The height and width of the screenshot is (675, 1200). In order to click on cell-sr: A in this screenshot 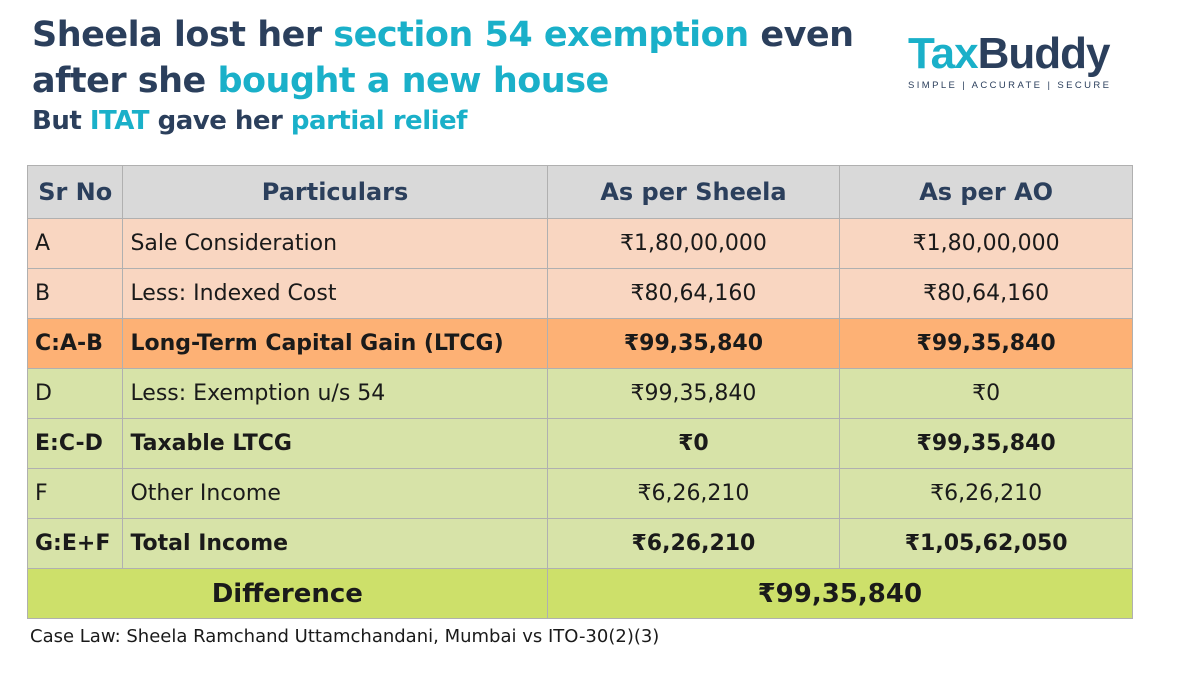, I will do `click(75, 243)`.